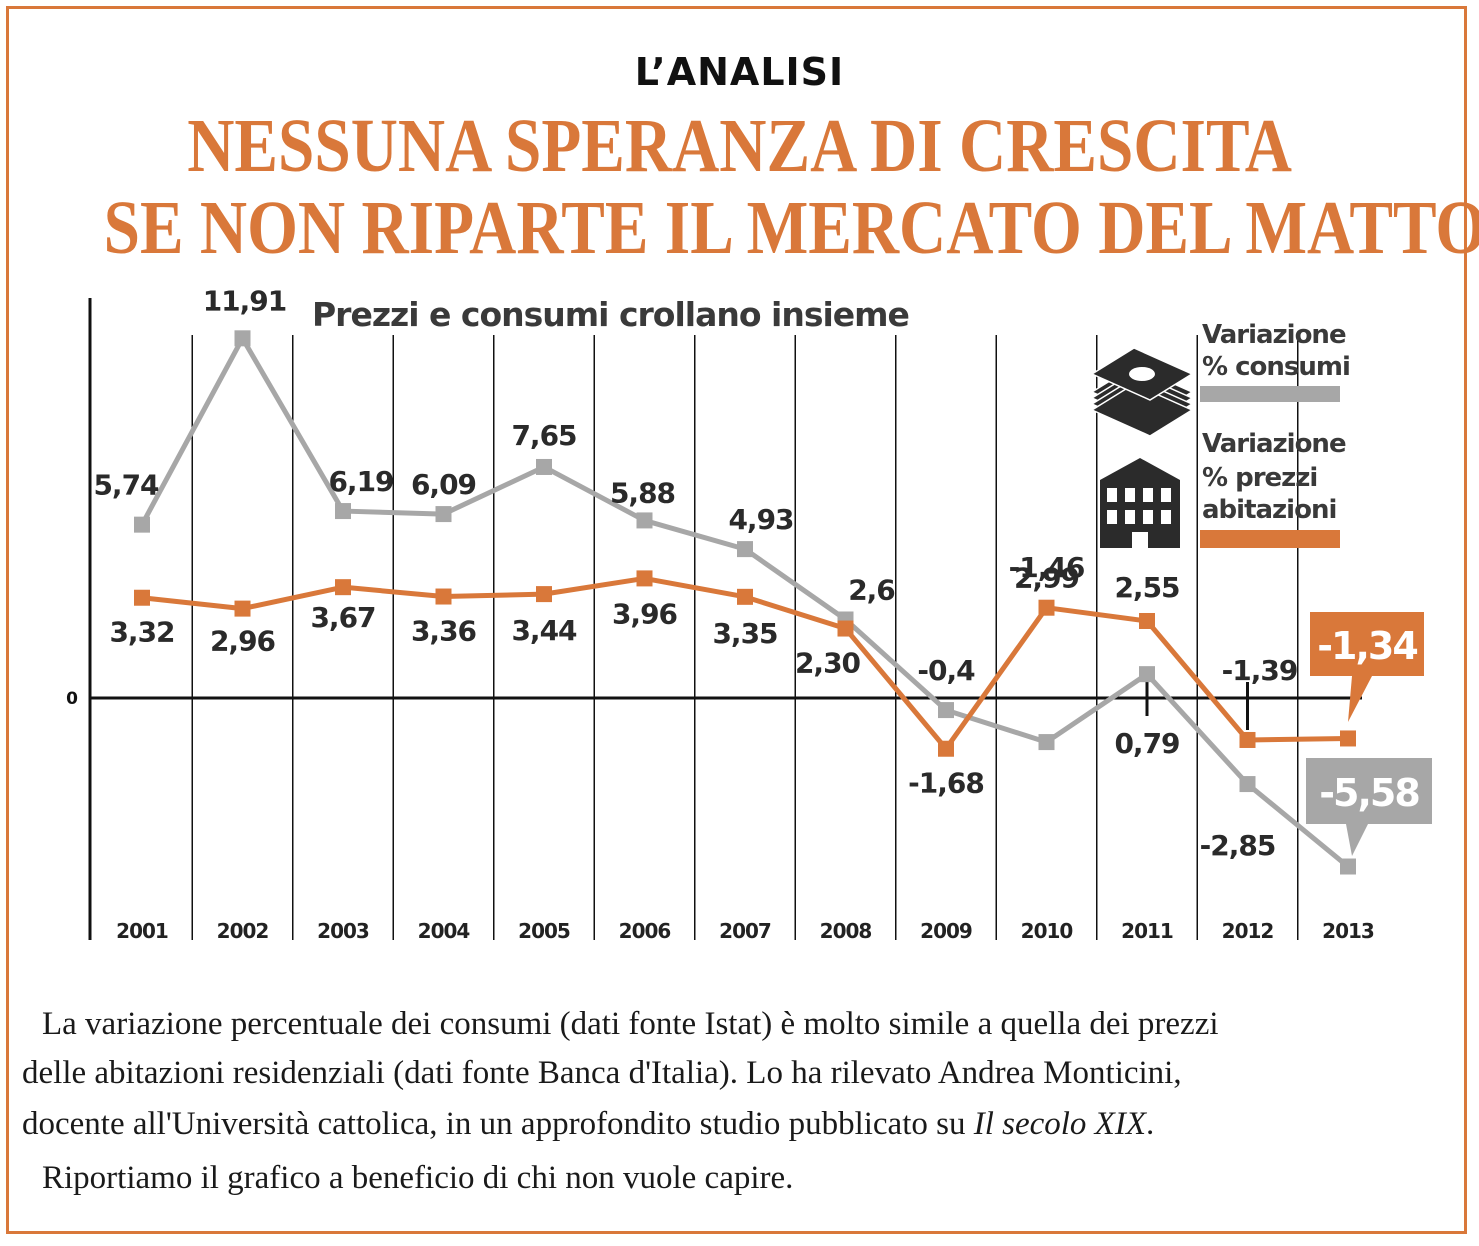  Describe the element at coordinates (1059, 1124) in the screenshot. I see `caption-source-name: Il secolo XIX` at that location.